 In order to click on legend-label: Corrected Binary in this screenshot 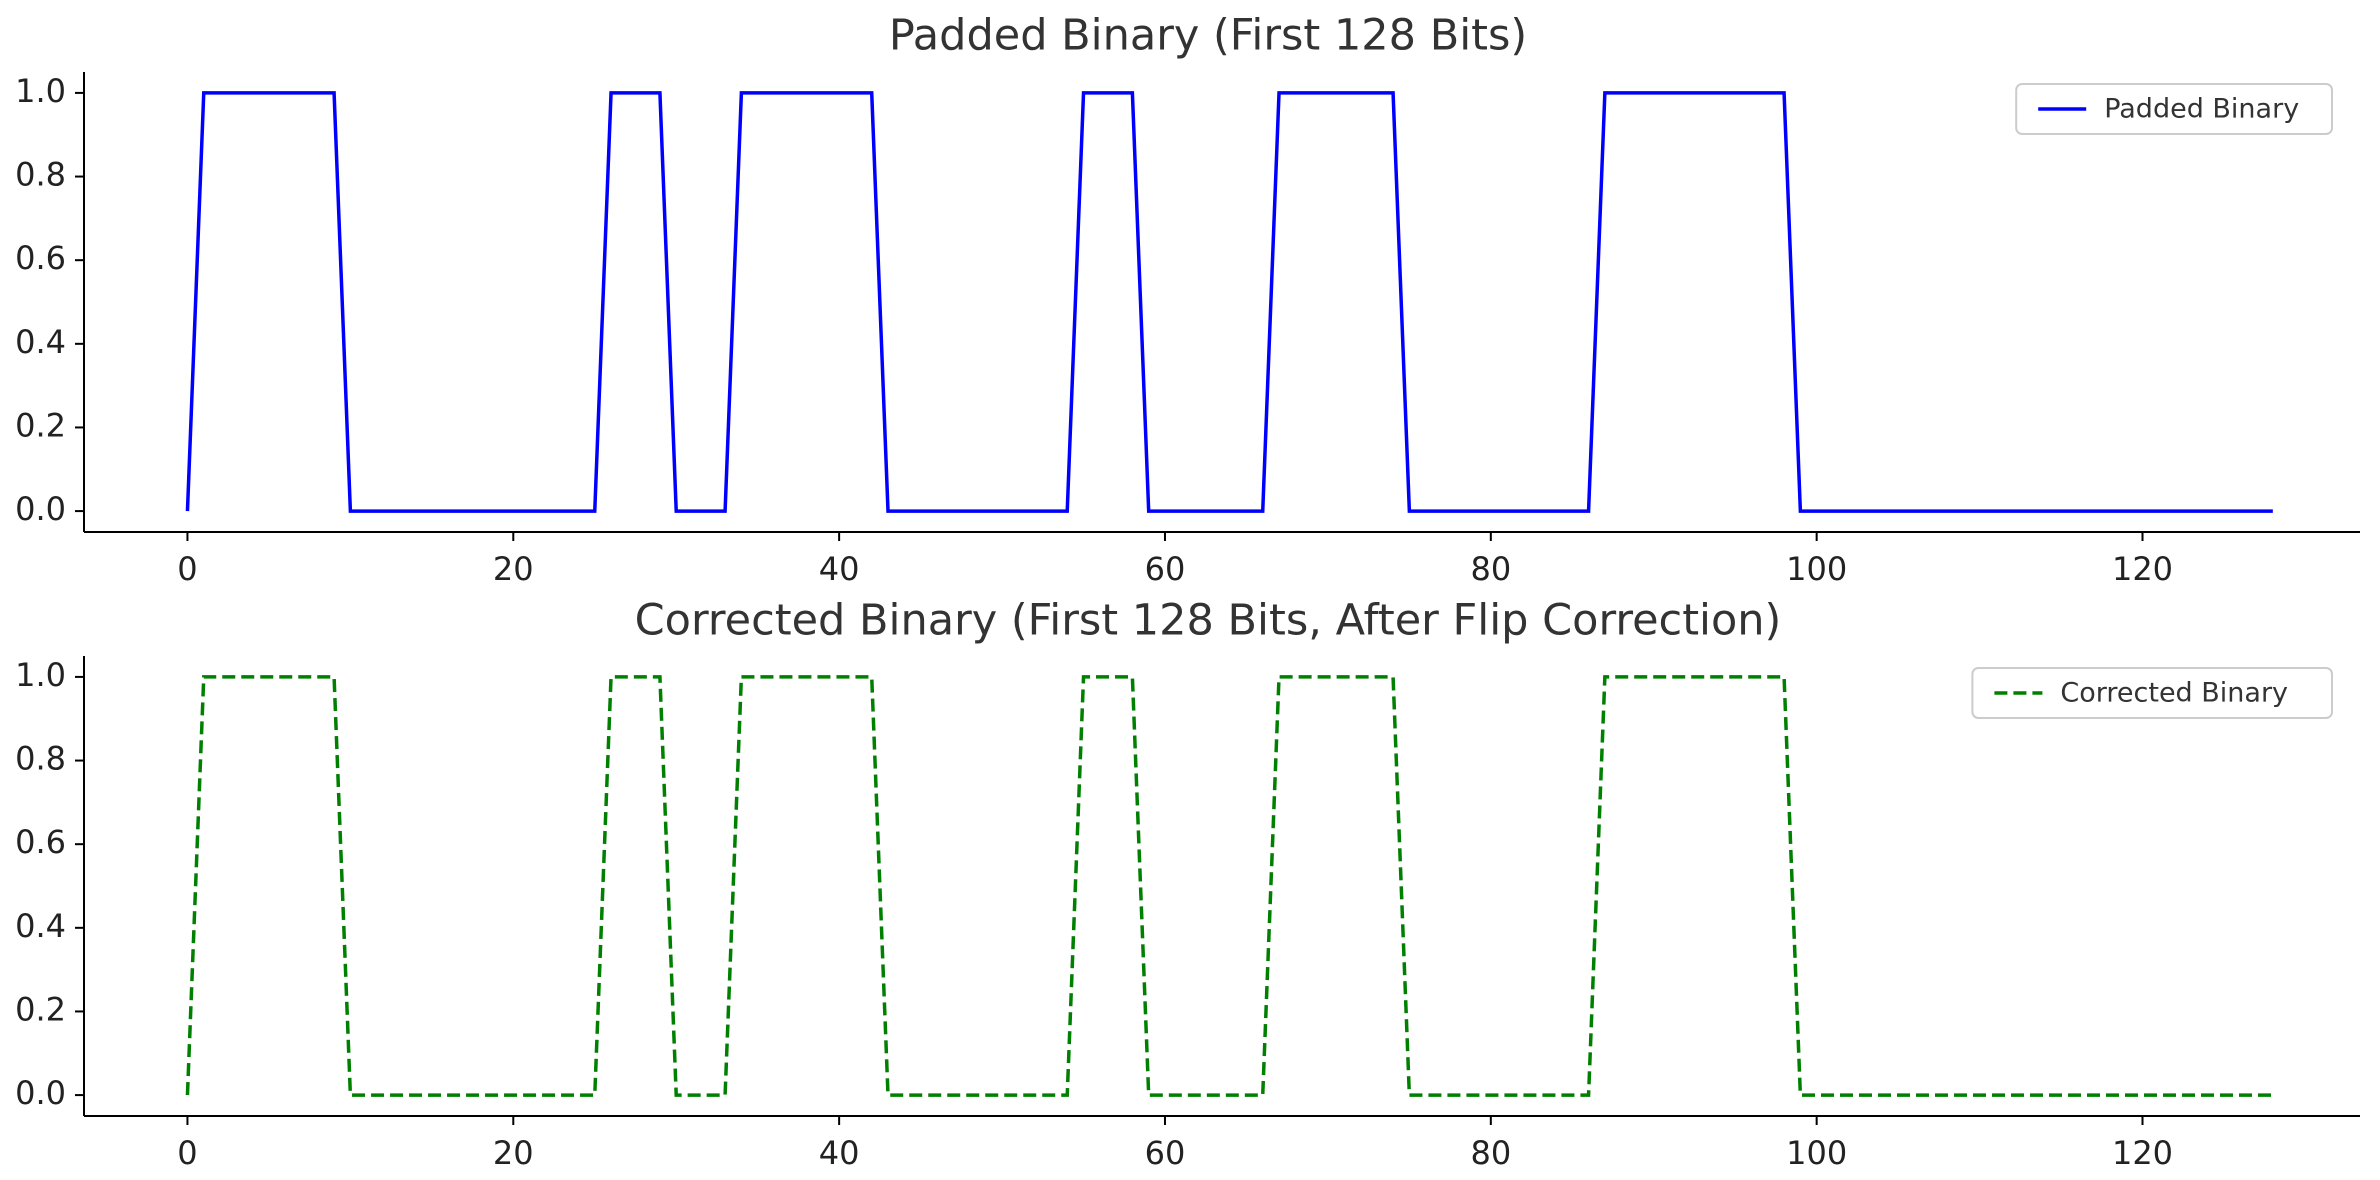, I will do `click(2174, 693)`.